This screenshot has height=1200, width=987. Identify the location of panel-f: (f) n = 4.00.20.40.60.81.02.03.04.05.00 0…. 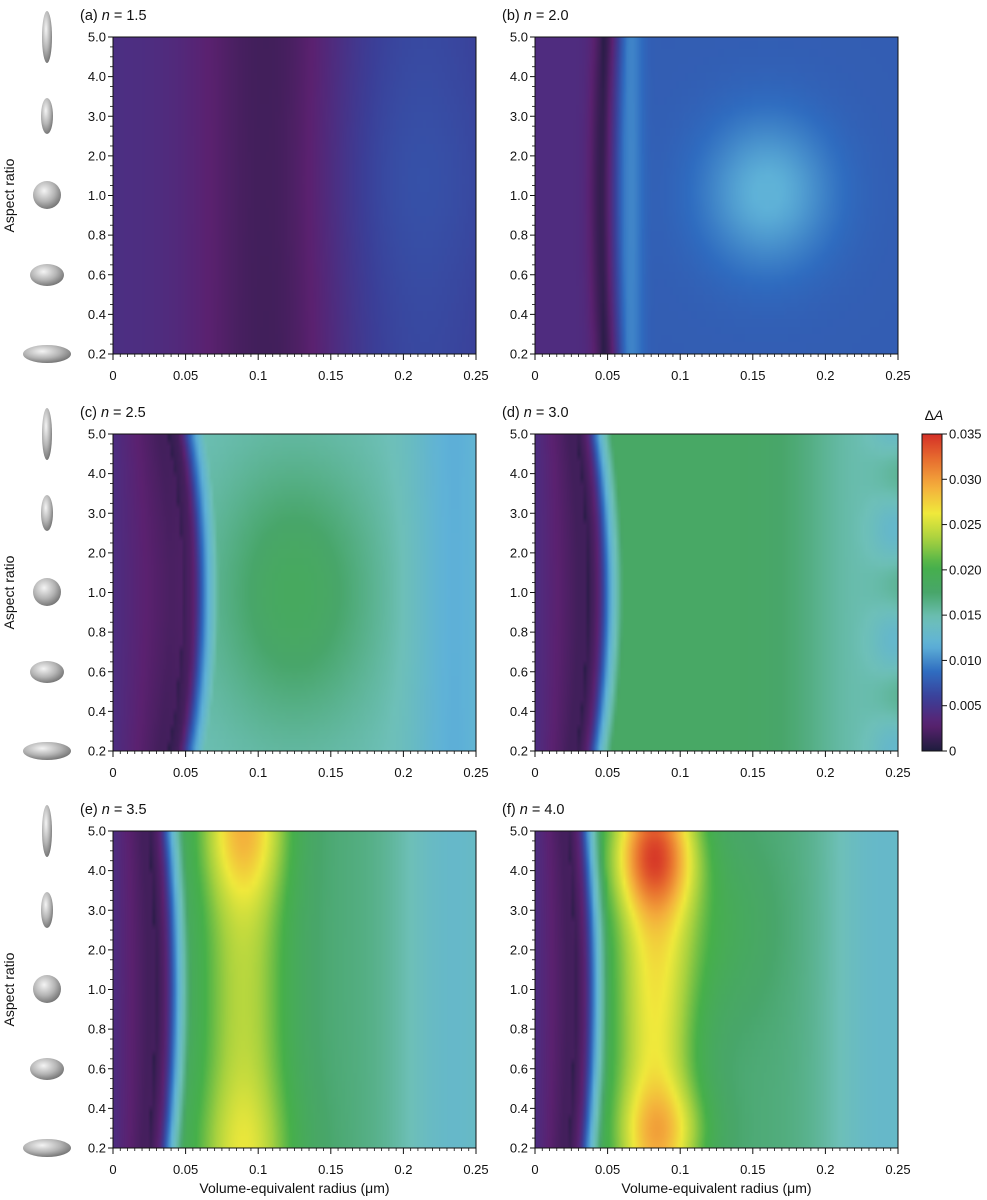
(706, 999).